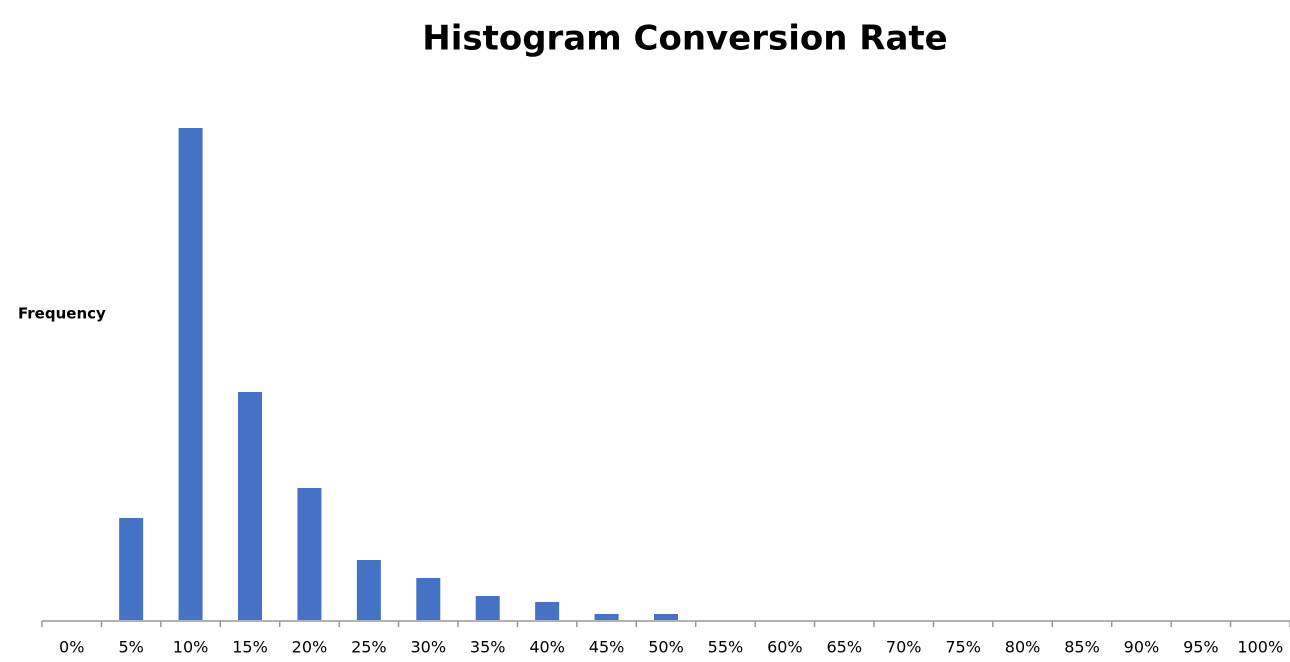 This screenshot has height=662, width=1290. Describe the element at coordinates (310, 647) in the screenshot. I see `x-tick-label: 20%` at that location.